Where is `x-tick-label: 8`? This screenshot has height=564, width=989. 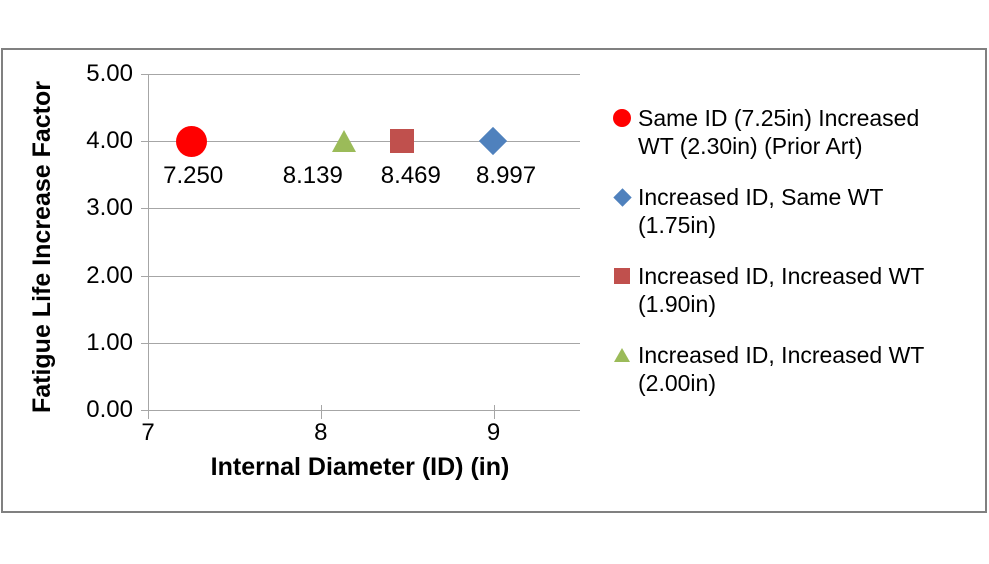 x-tick-label: 8 is located at coordinates (321, 432).